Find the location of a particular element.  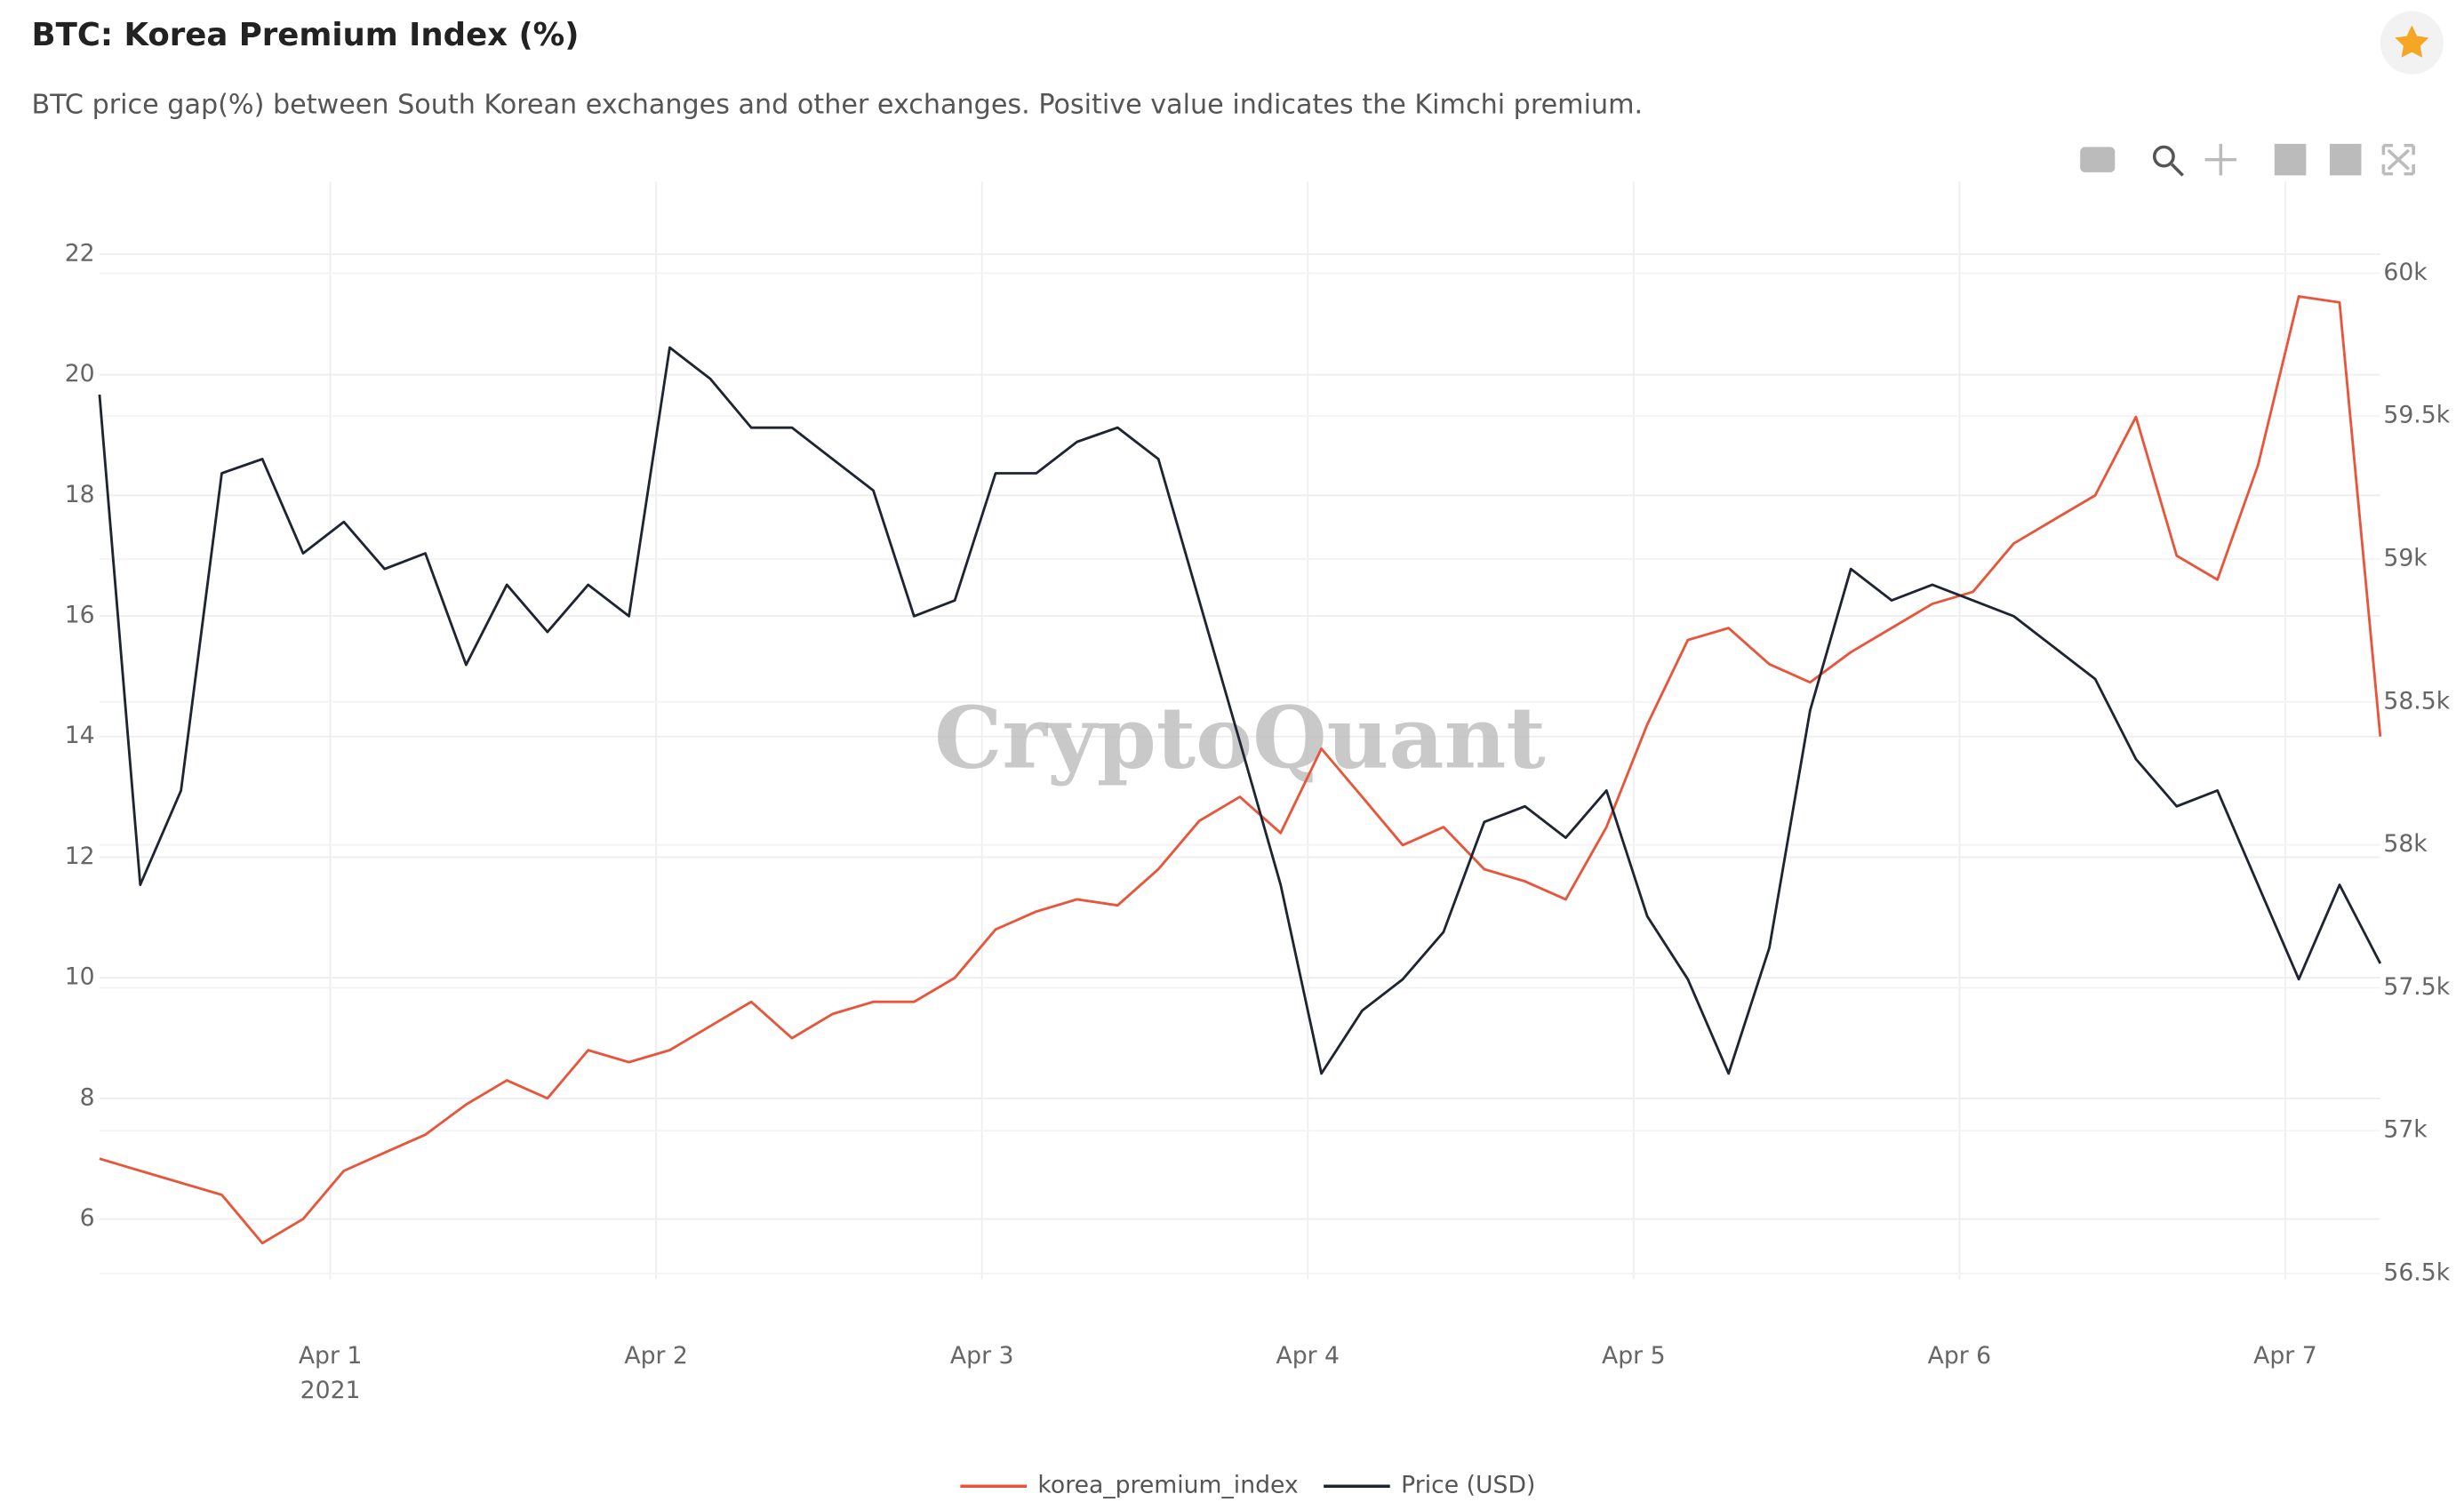

x-year-label: 2021 is located at coordinates (330, 1390).